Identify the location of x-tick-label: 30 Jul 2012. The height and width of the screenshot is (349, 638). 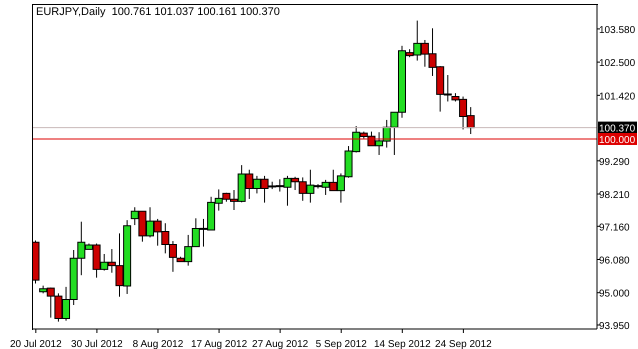
(97, 344).